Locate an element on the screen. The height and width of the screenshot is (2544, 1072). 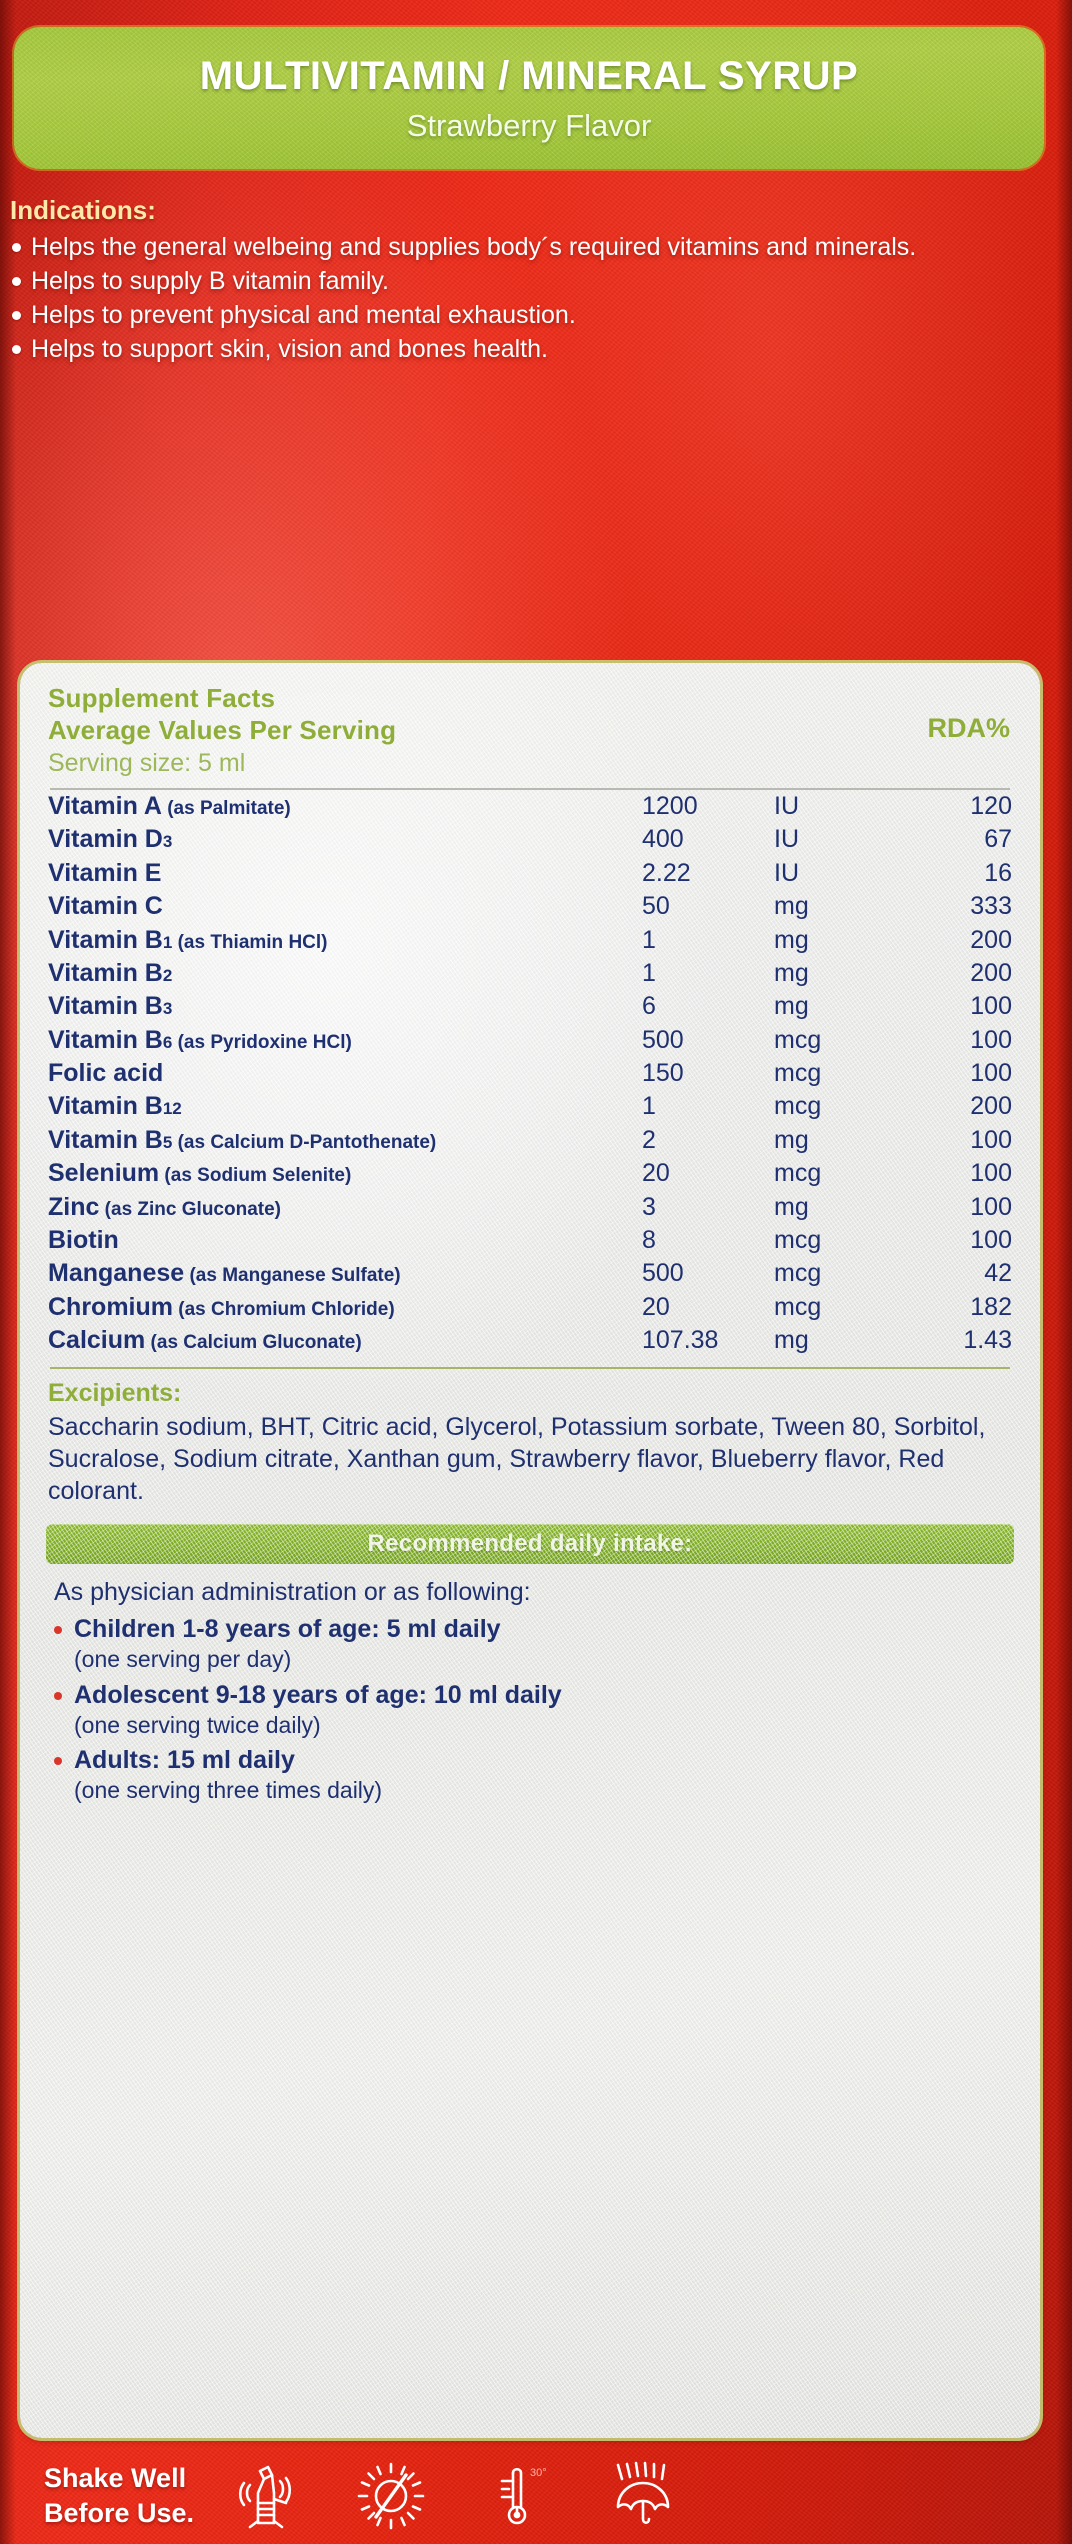
intake-dose-text: Children 1-8 years of age: 5 ml daily is located at coordinates (287, 1628).